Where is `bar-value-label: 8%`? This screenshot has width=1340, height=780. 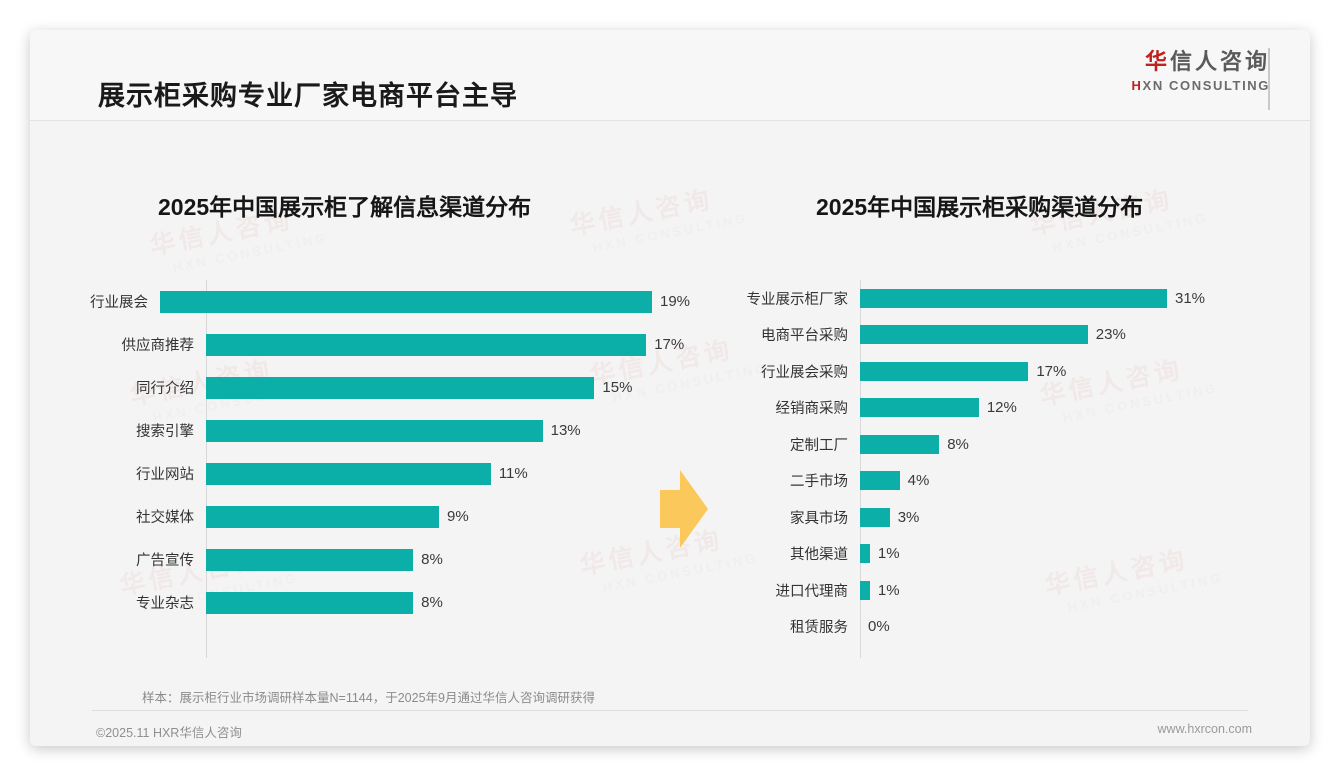 bar-value-label: 8% is located at coordinates (432, 602).